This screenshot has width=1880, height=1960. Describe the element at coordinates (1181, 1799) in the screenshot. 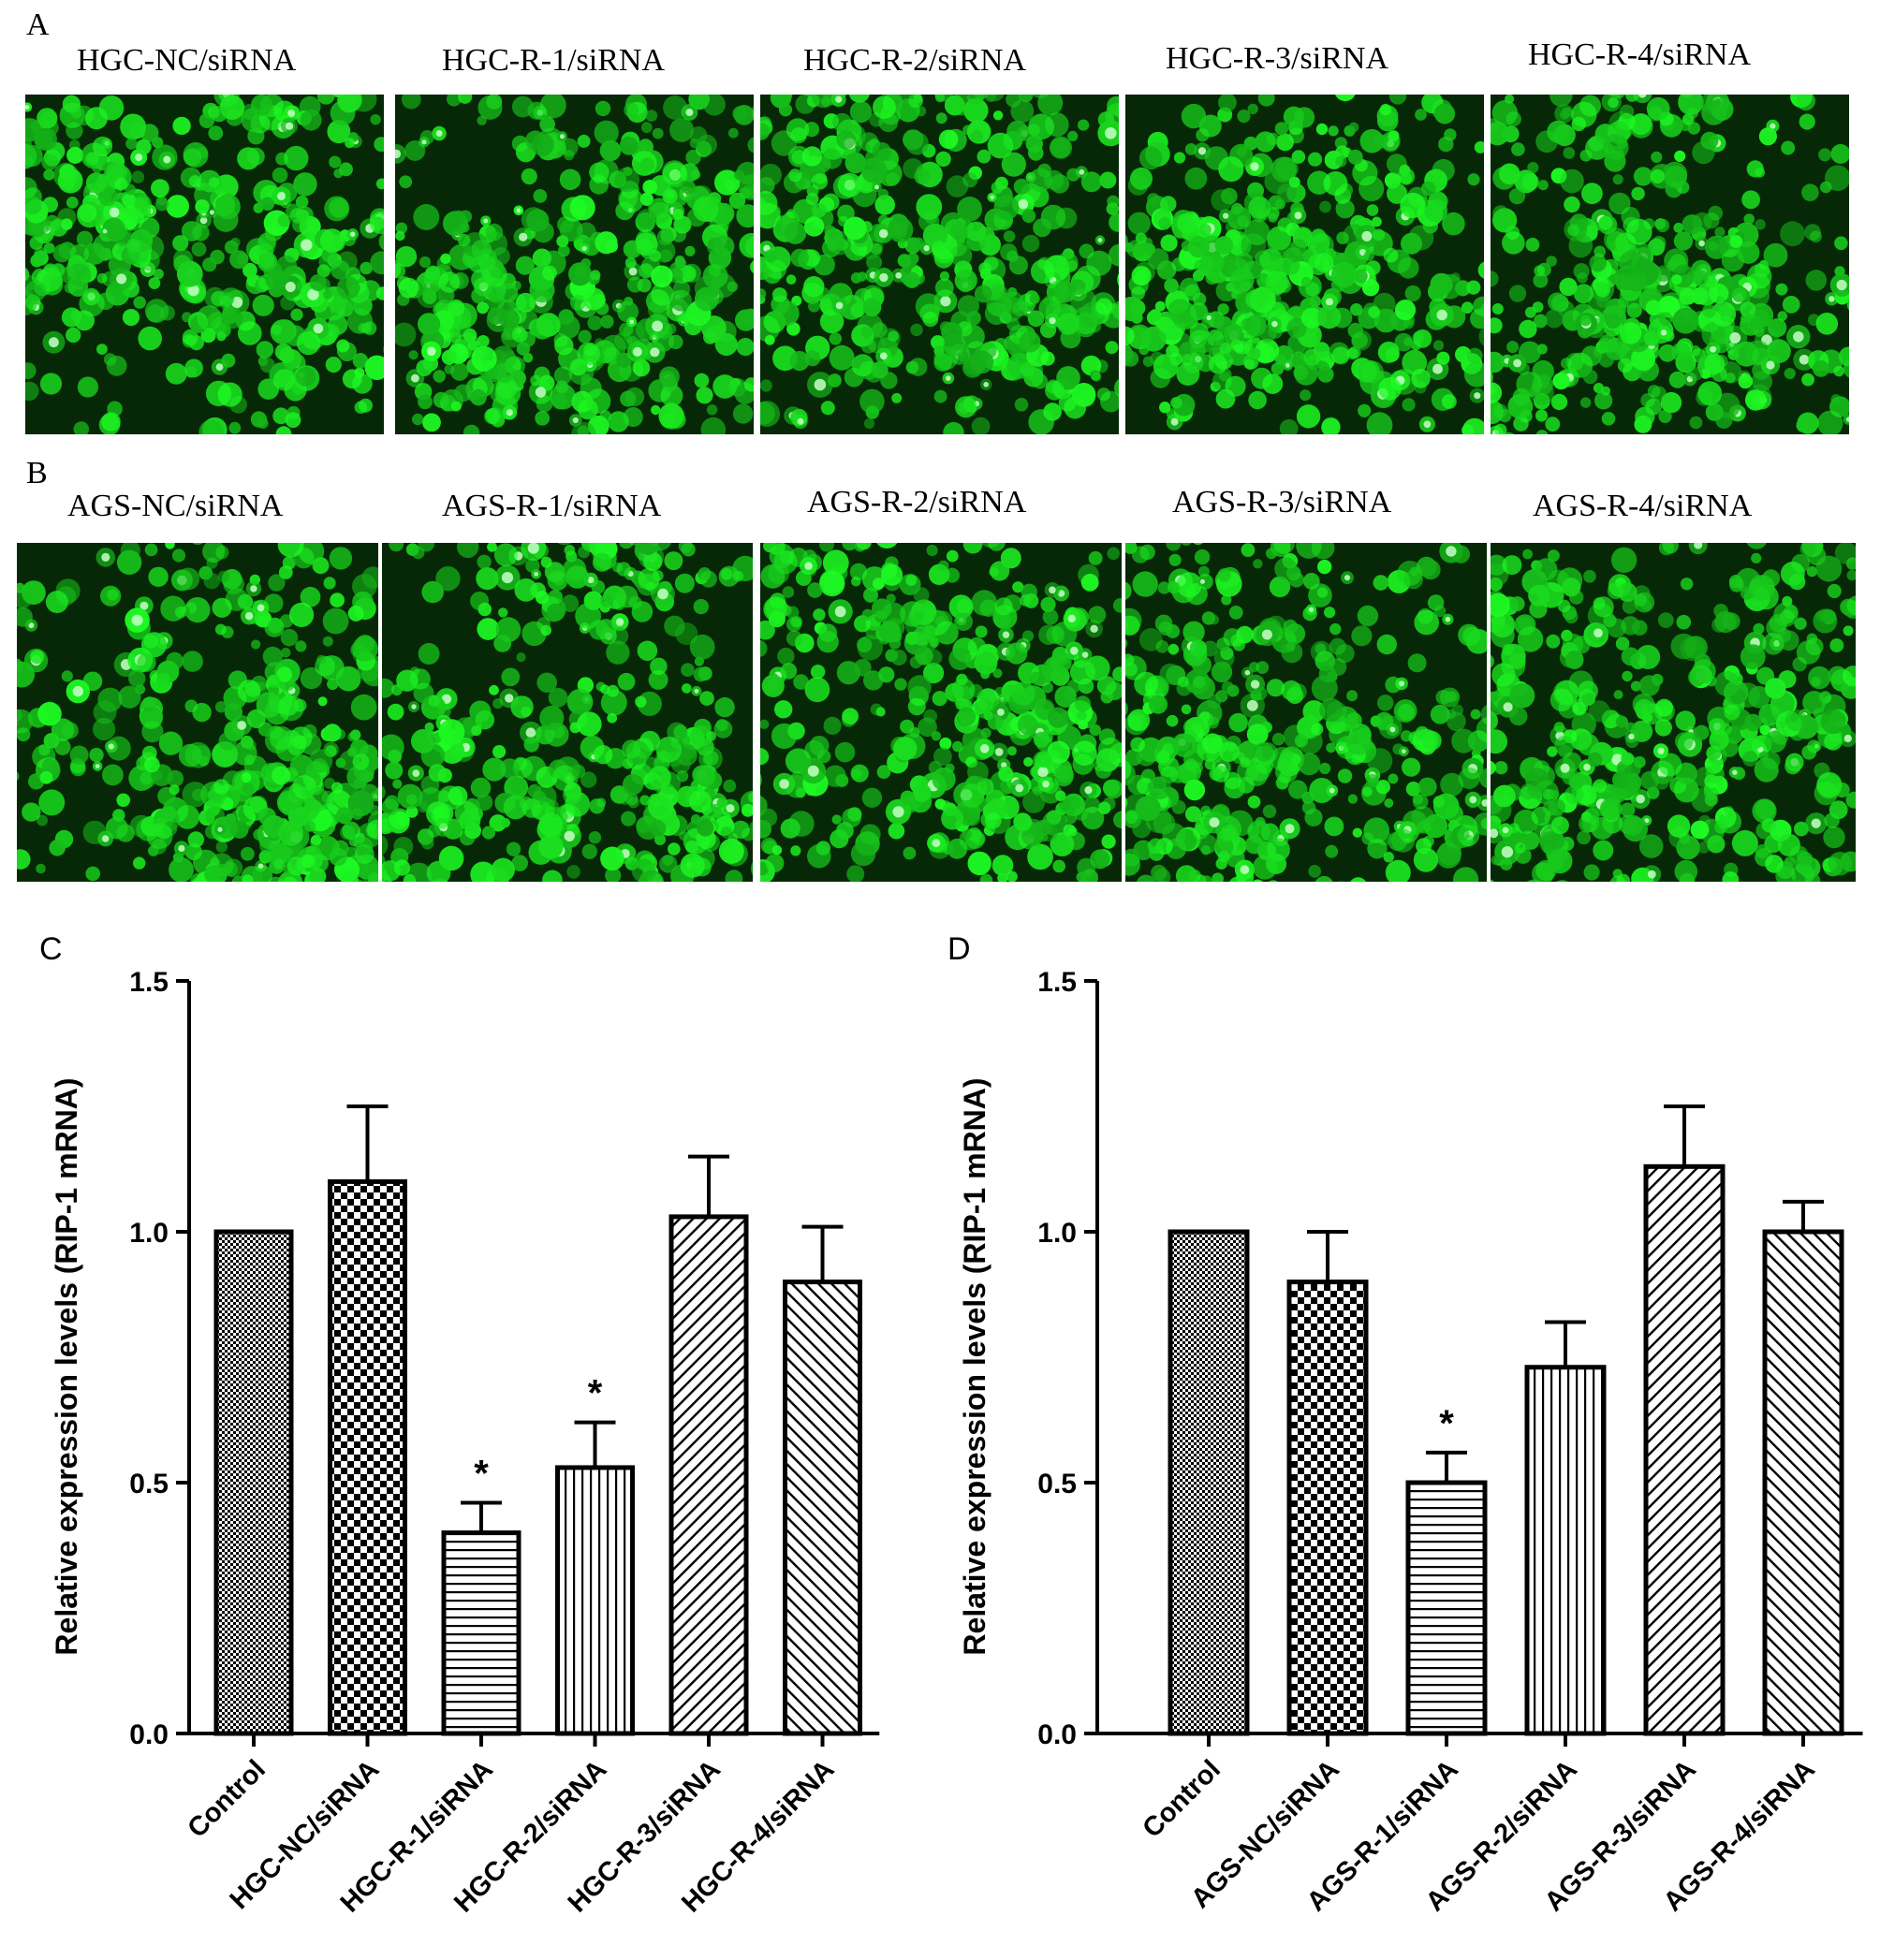

I see `chart-d-category-label: Control` at that location.